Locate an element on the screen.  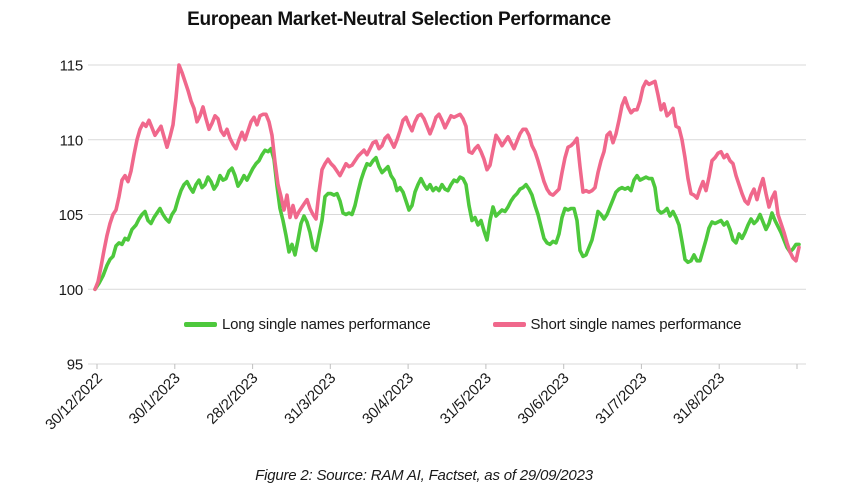
x-tick-label: 30/12/2022 is located at coordinates (74, 402).